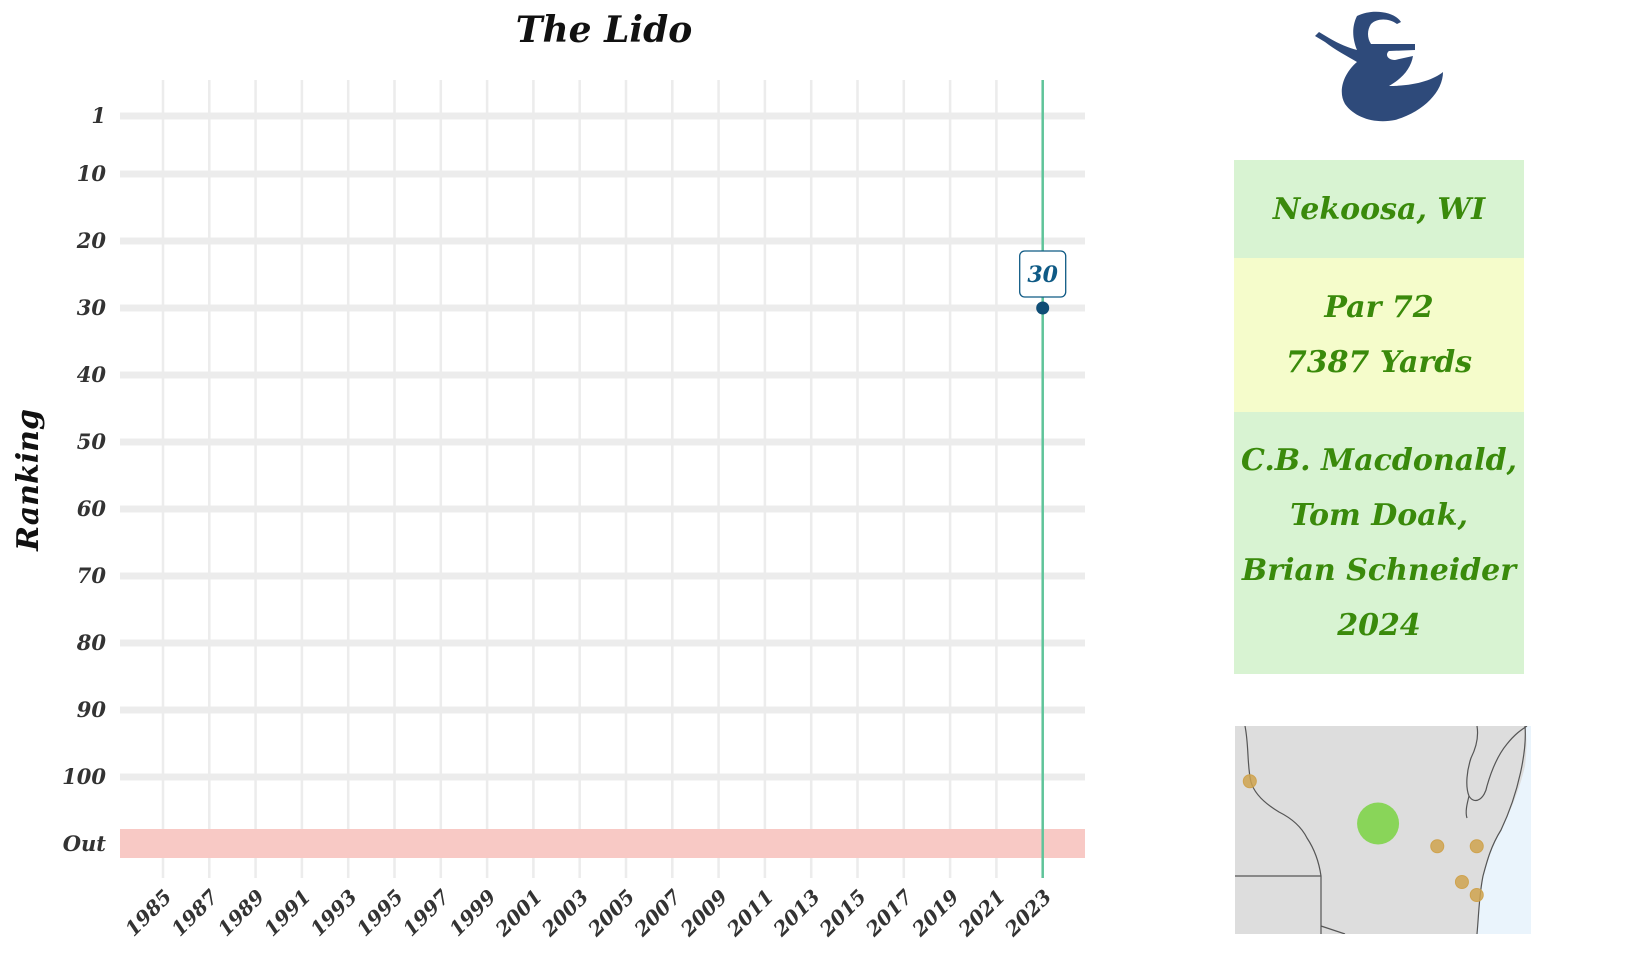  What do you see at coordinates (1027, 913) in the screenshot?
I see `x-tick-label: 2023` at bounding box center [1027, 913].